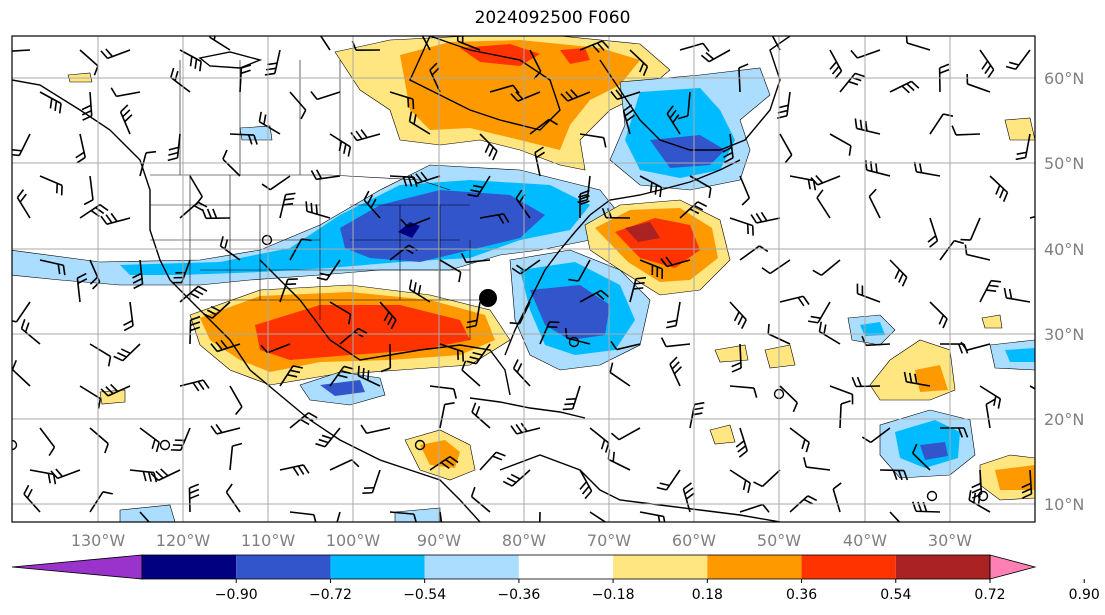  What do you see at coordinates (950, 540) in the screenshot?
I see `longitude-label: 30°W` at bounding box center [950, 540].